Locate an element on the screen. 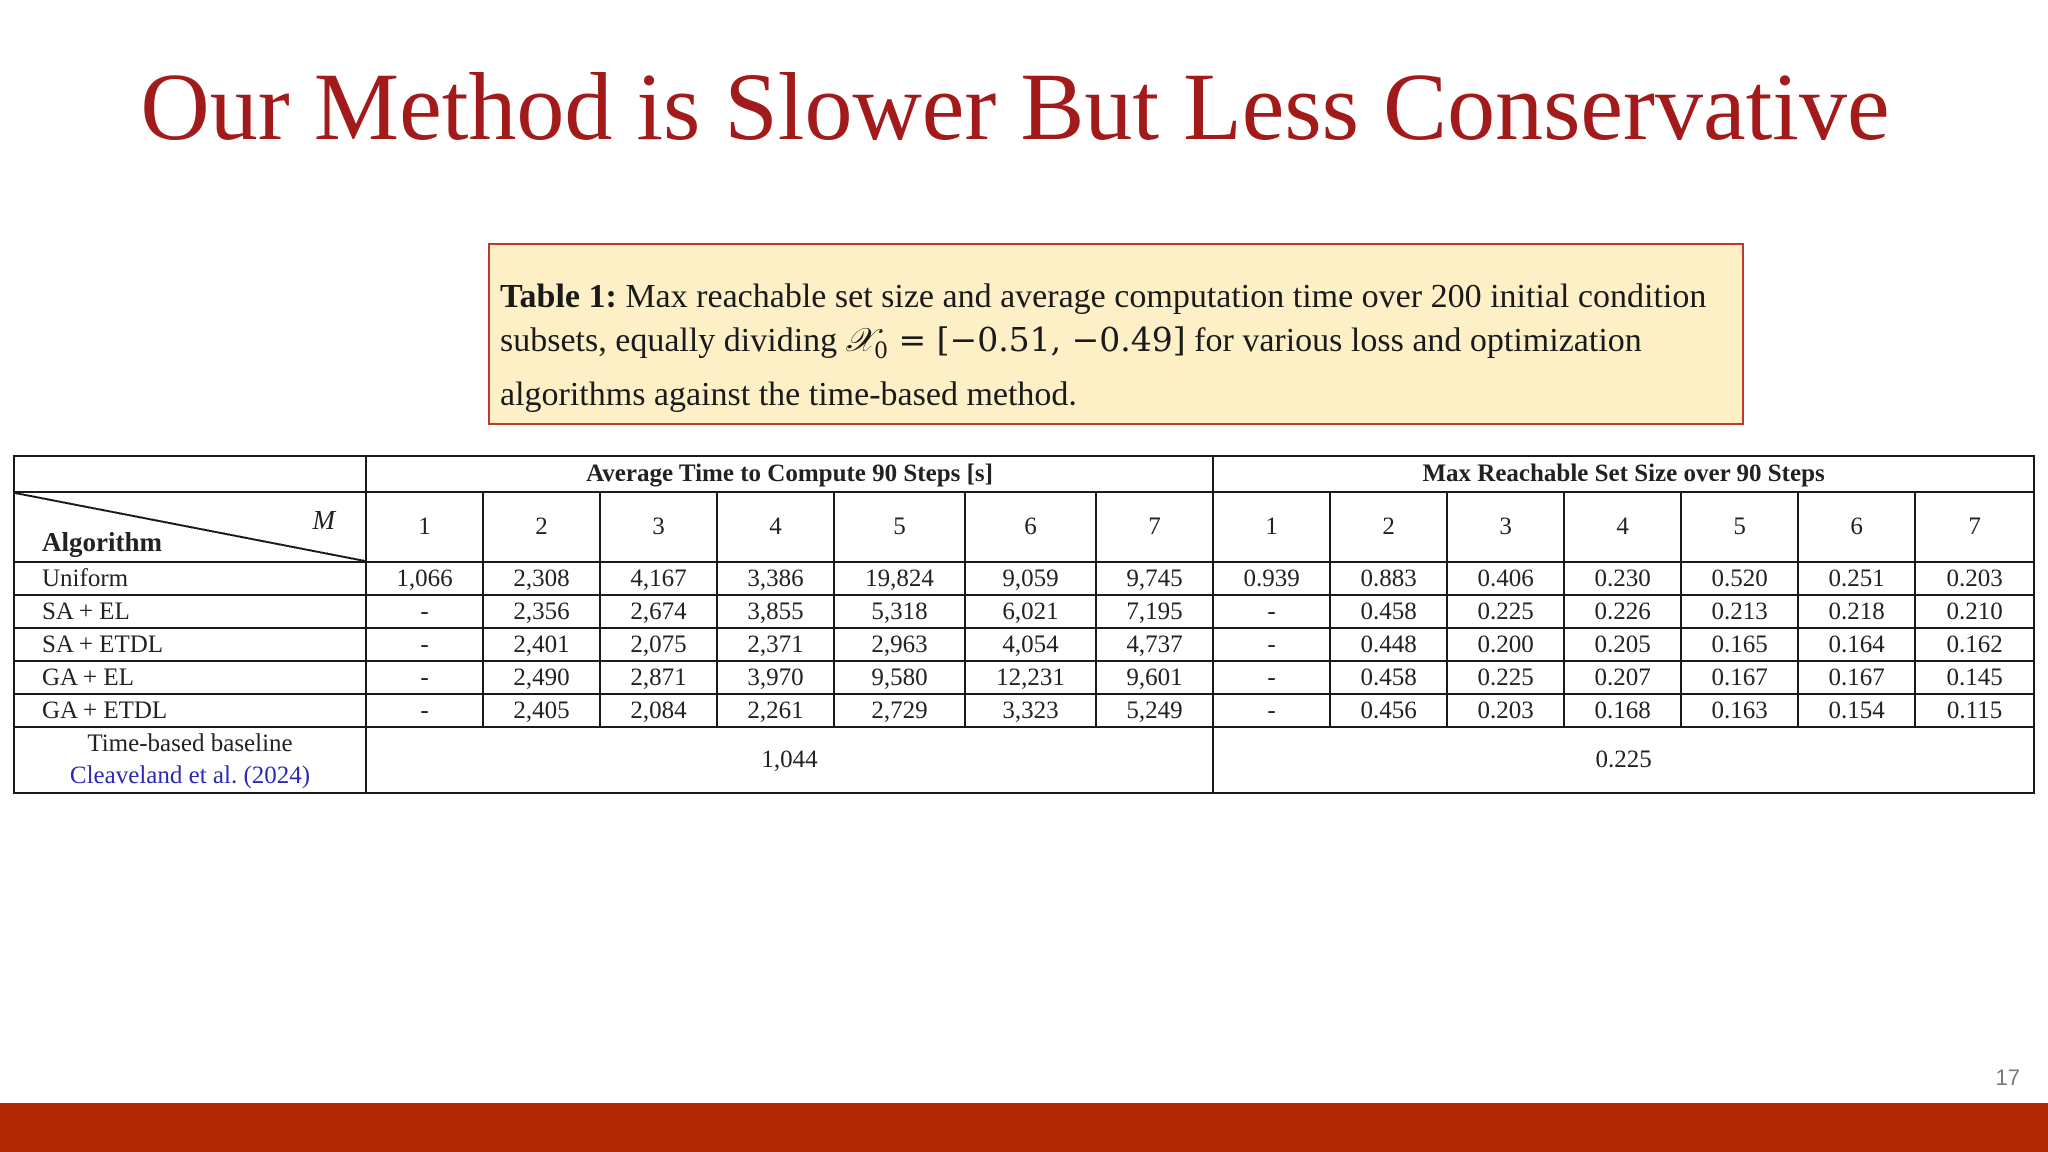 The width and height of the screenshot is (2048, 1152). algorithm-name: GA + ETDL is located at coordinates (190, 710).